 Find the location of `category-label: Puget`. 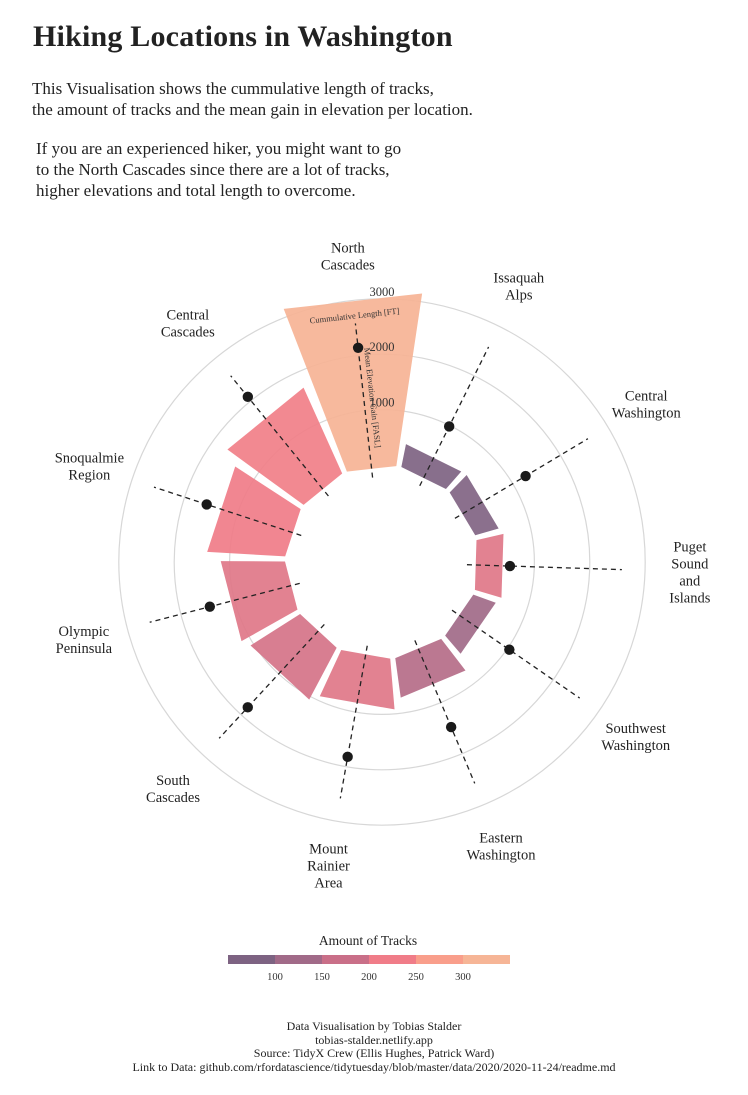

category-label: Puget is located at coordinates (689, 547).